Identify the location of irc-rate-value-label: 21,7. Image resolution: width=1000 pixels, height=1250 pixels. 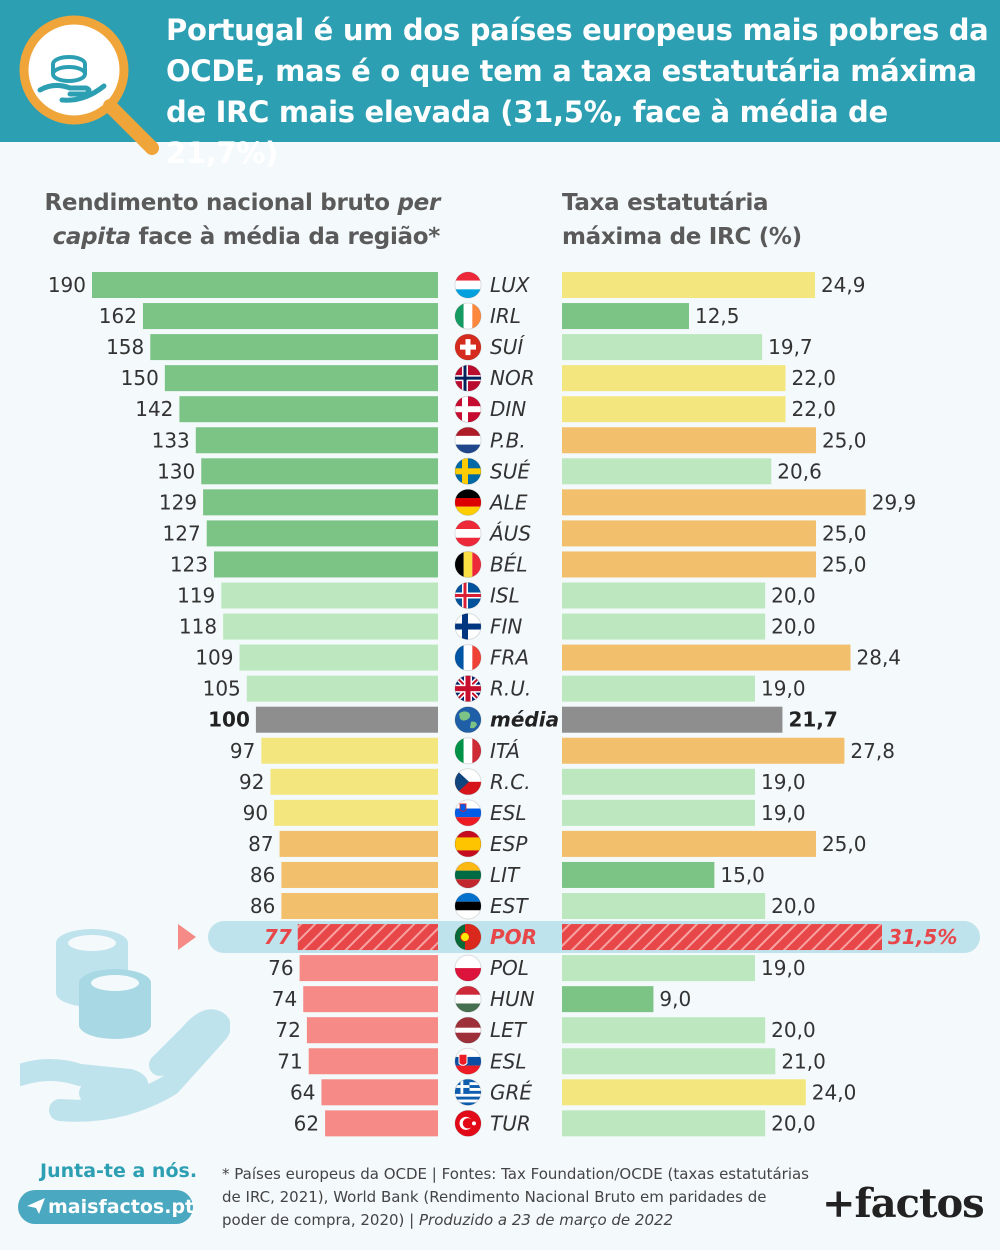
(812, 720).